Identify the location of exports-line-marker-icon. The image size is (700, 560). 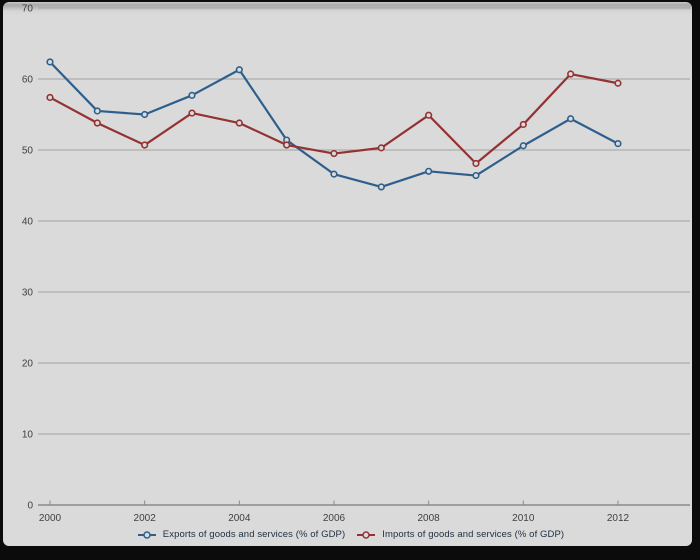
(146, 534).